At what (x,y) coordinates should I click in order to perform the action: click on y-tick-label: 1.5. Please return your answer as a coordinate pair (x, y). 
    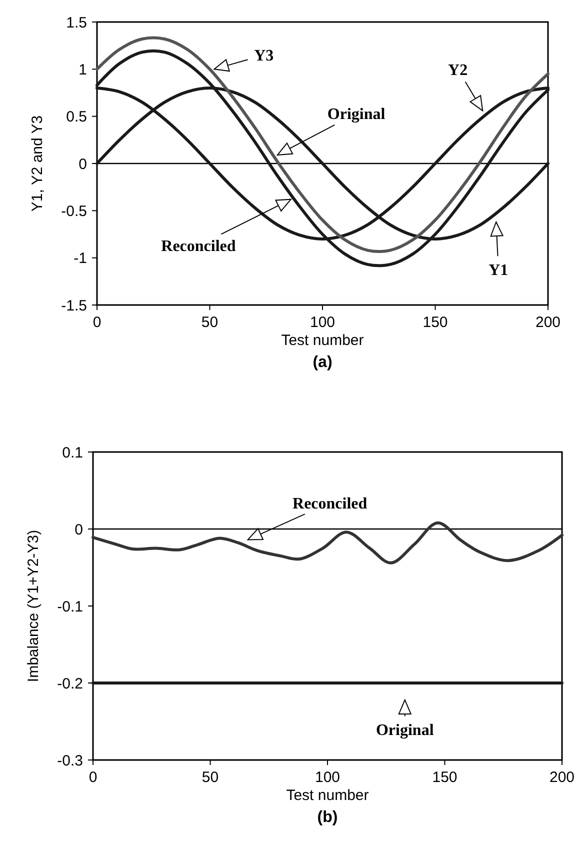
    Looking at the image, I should click on (76, 23).